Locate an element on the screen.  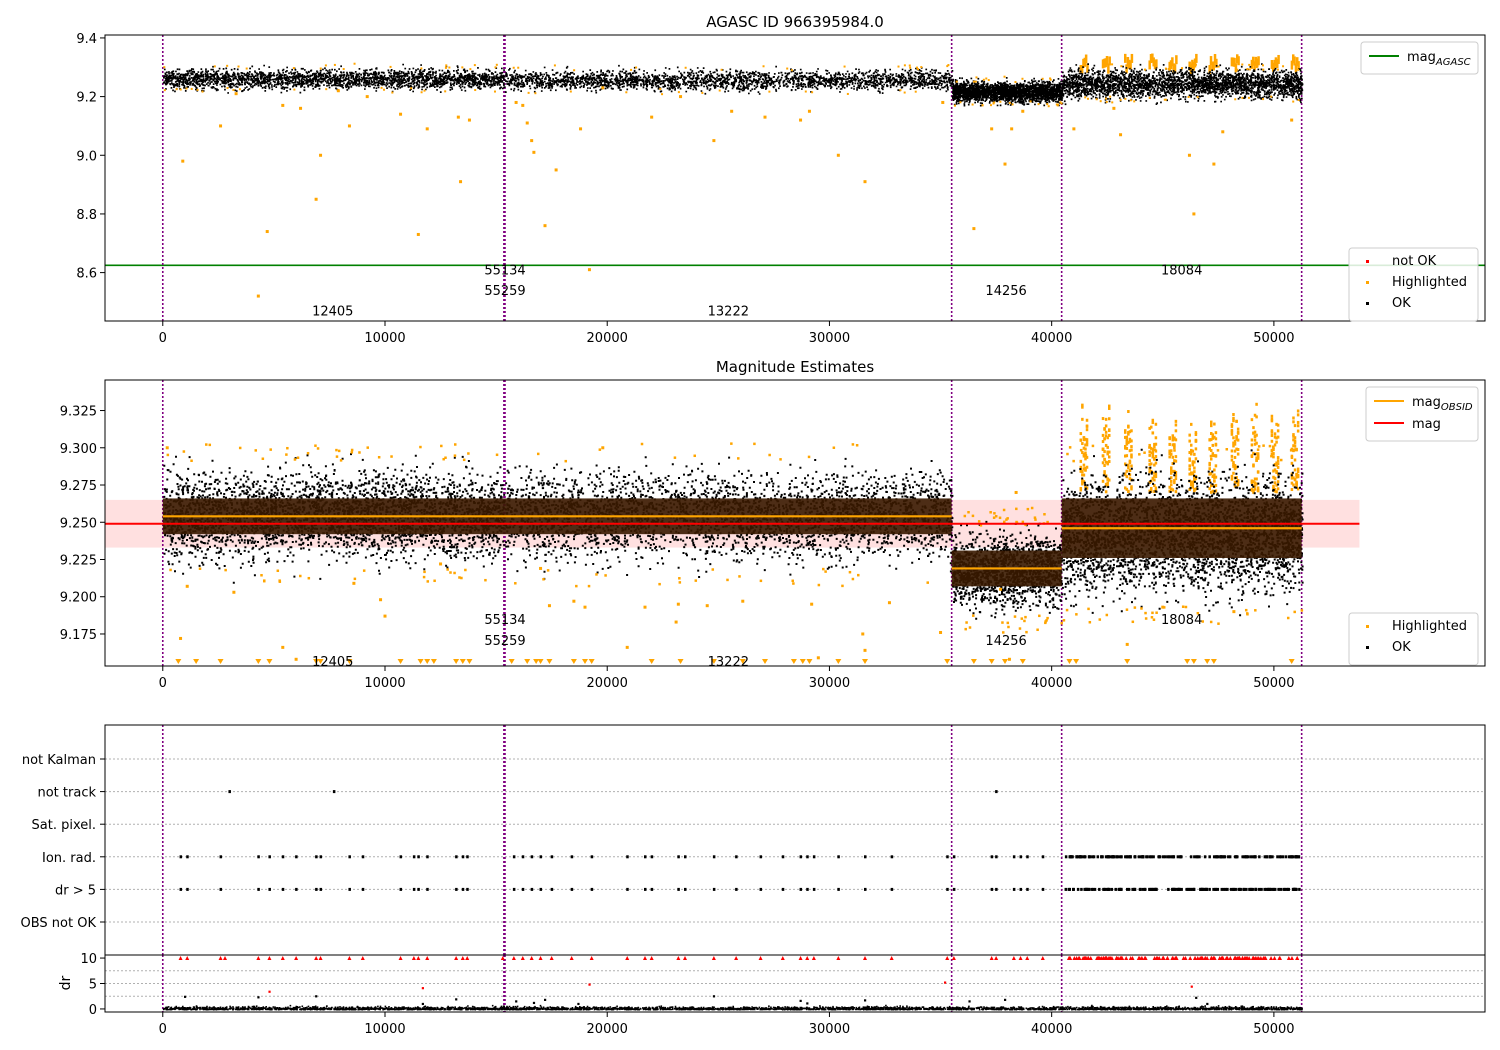
agasc-y-tick-label: 8.6 is located at coordinates (86, 274).